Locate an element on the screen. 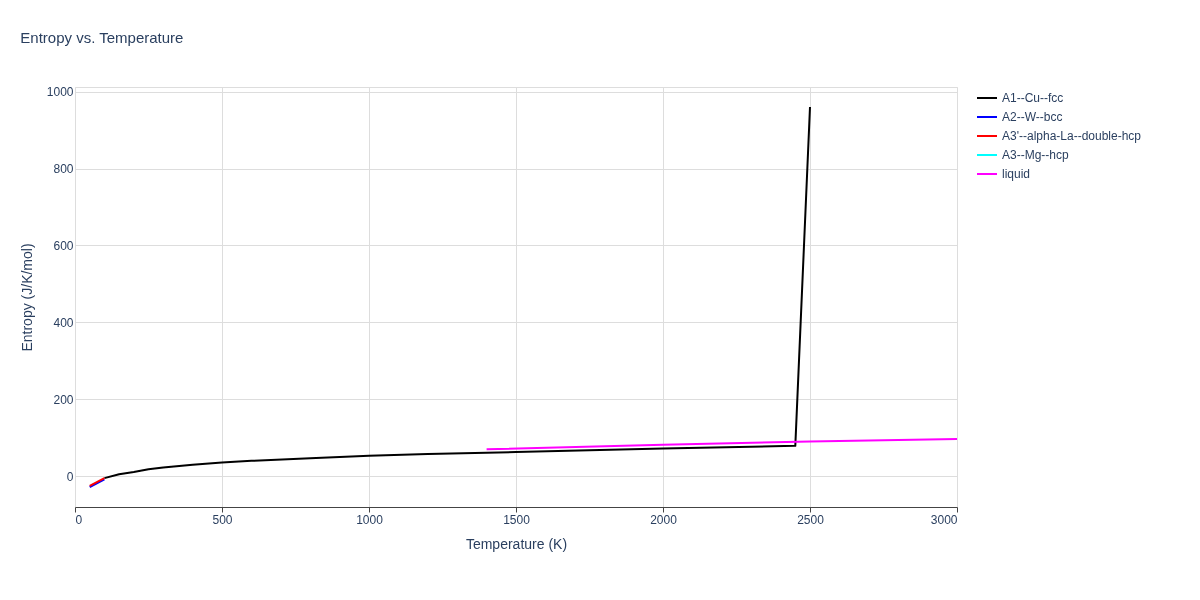  x-tick-label: 500 is located at coordinates (222, 519).